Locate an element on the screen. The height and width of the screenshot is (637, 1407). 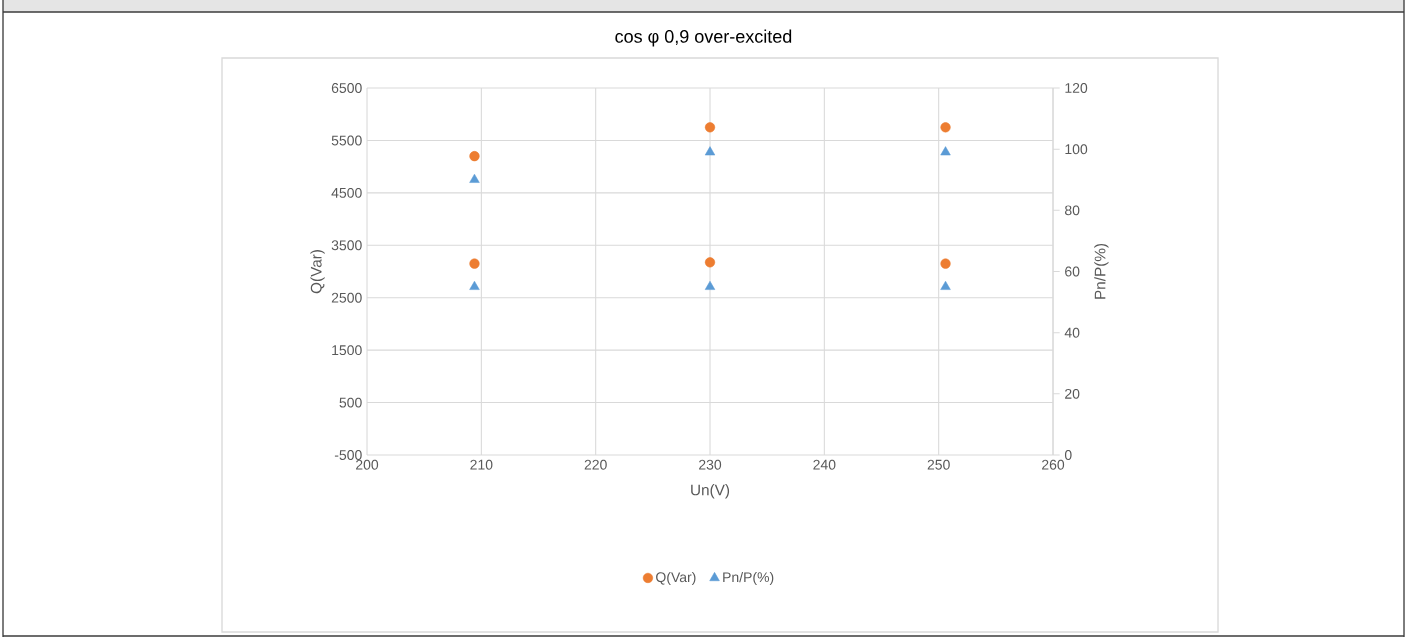
y-tick-label: 4500 is located at coordinates (346, 192).